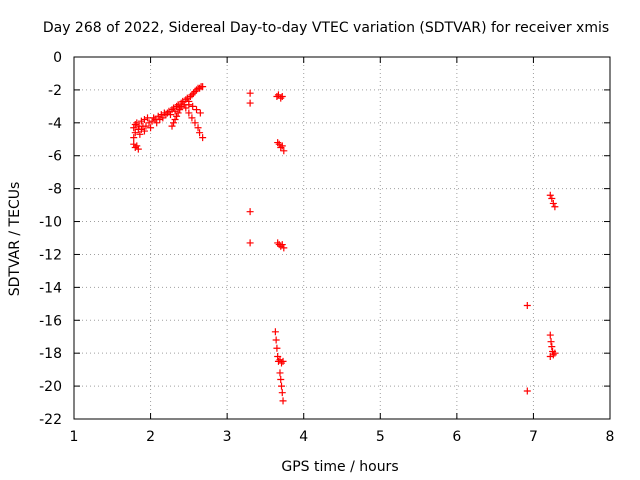 The width and height of the screenshot is (640, 480). I want to click on y-tick-label: -14, so click(50, 288).